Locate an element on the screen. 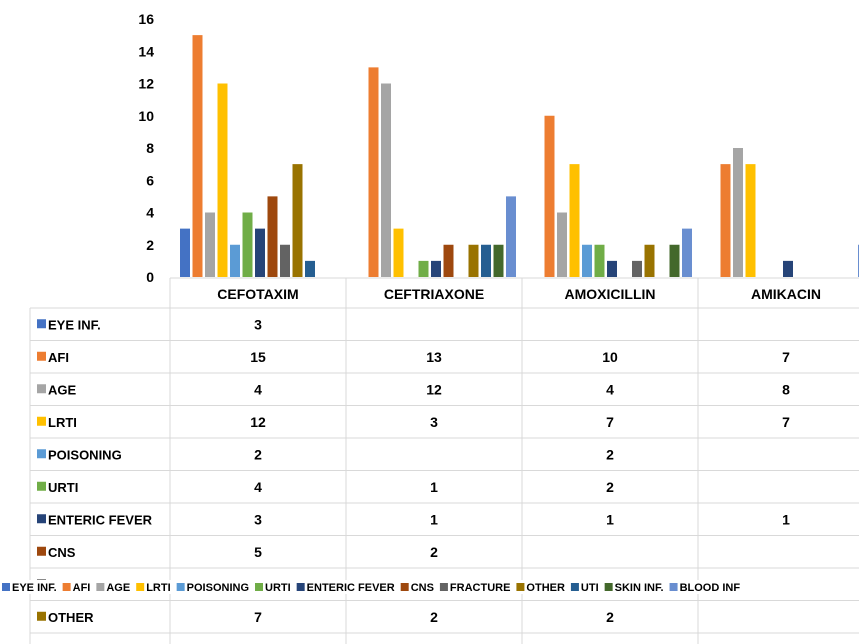 Image resolution: width=859 pixels, height=644 pixels. table-row-label: AGE is located at coordinates (62, 389).